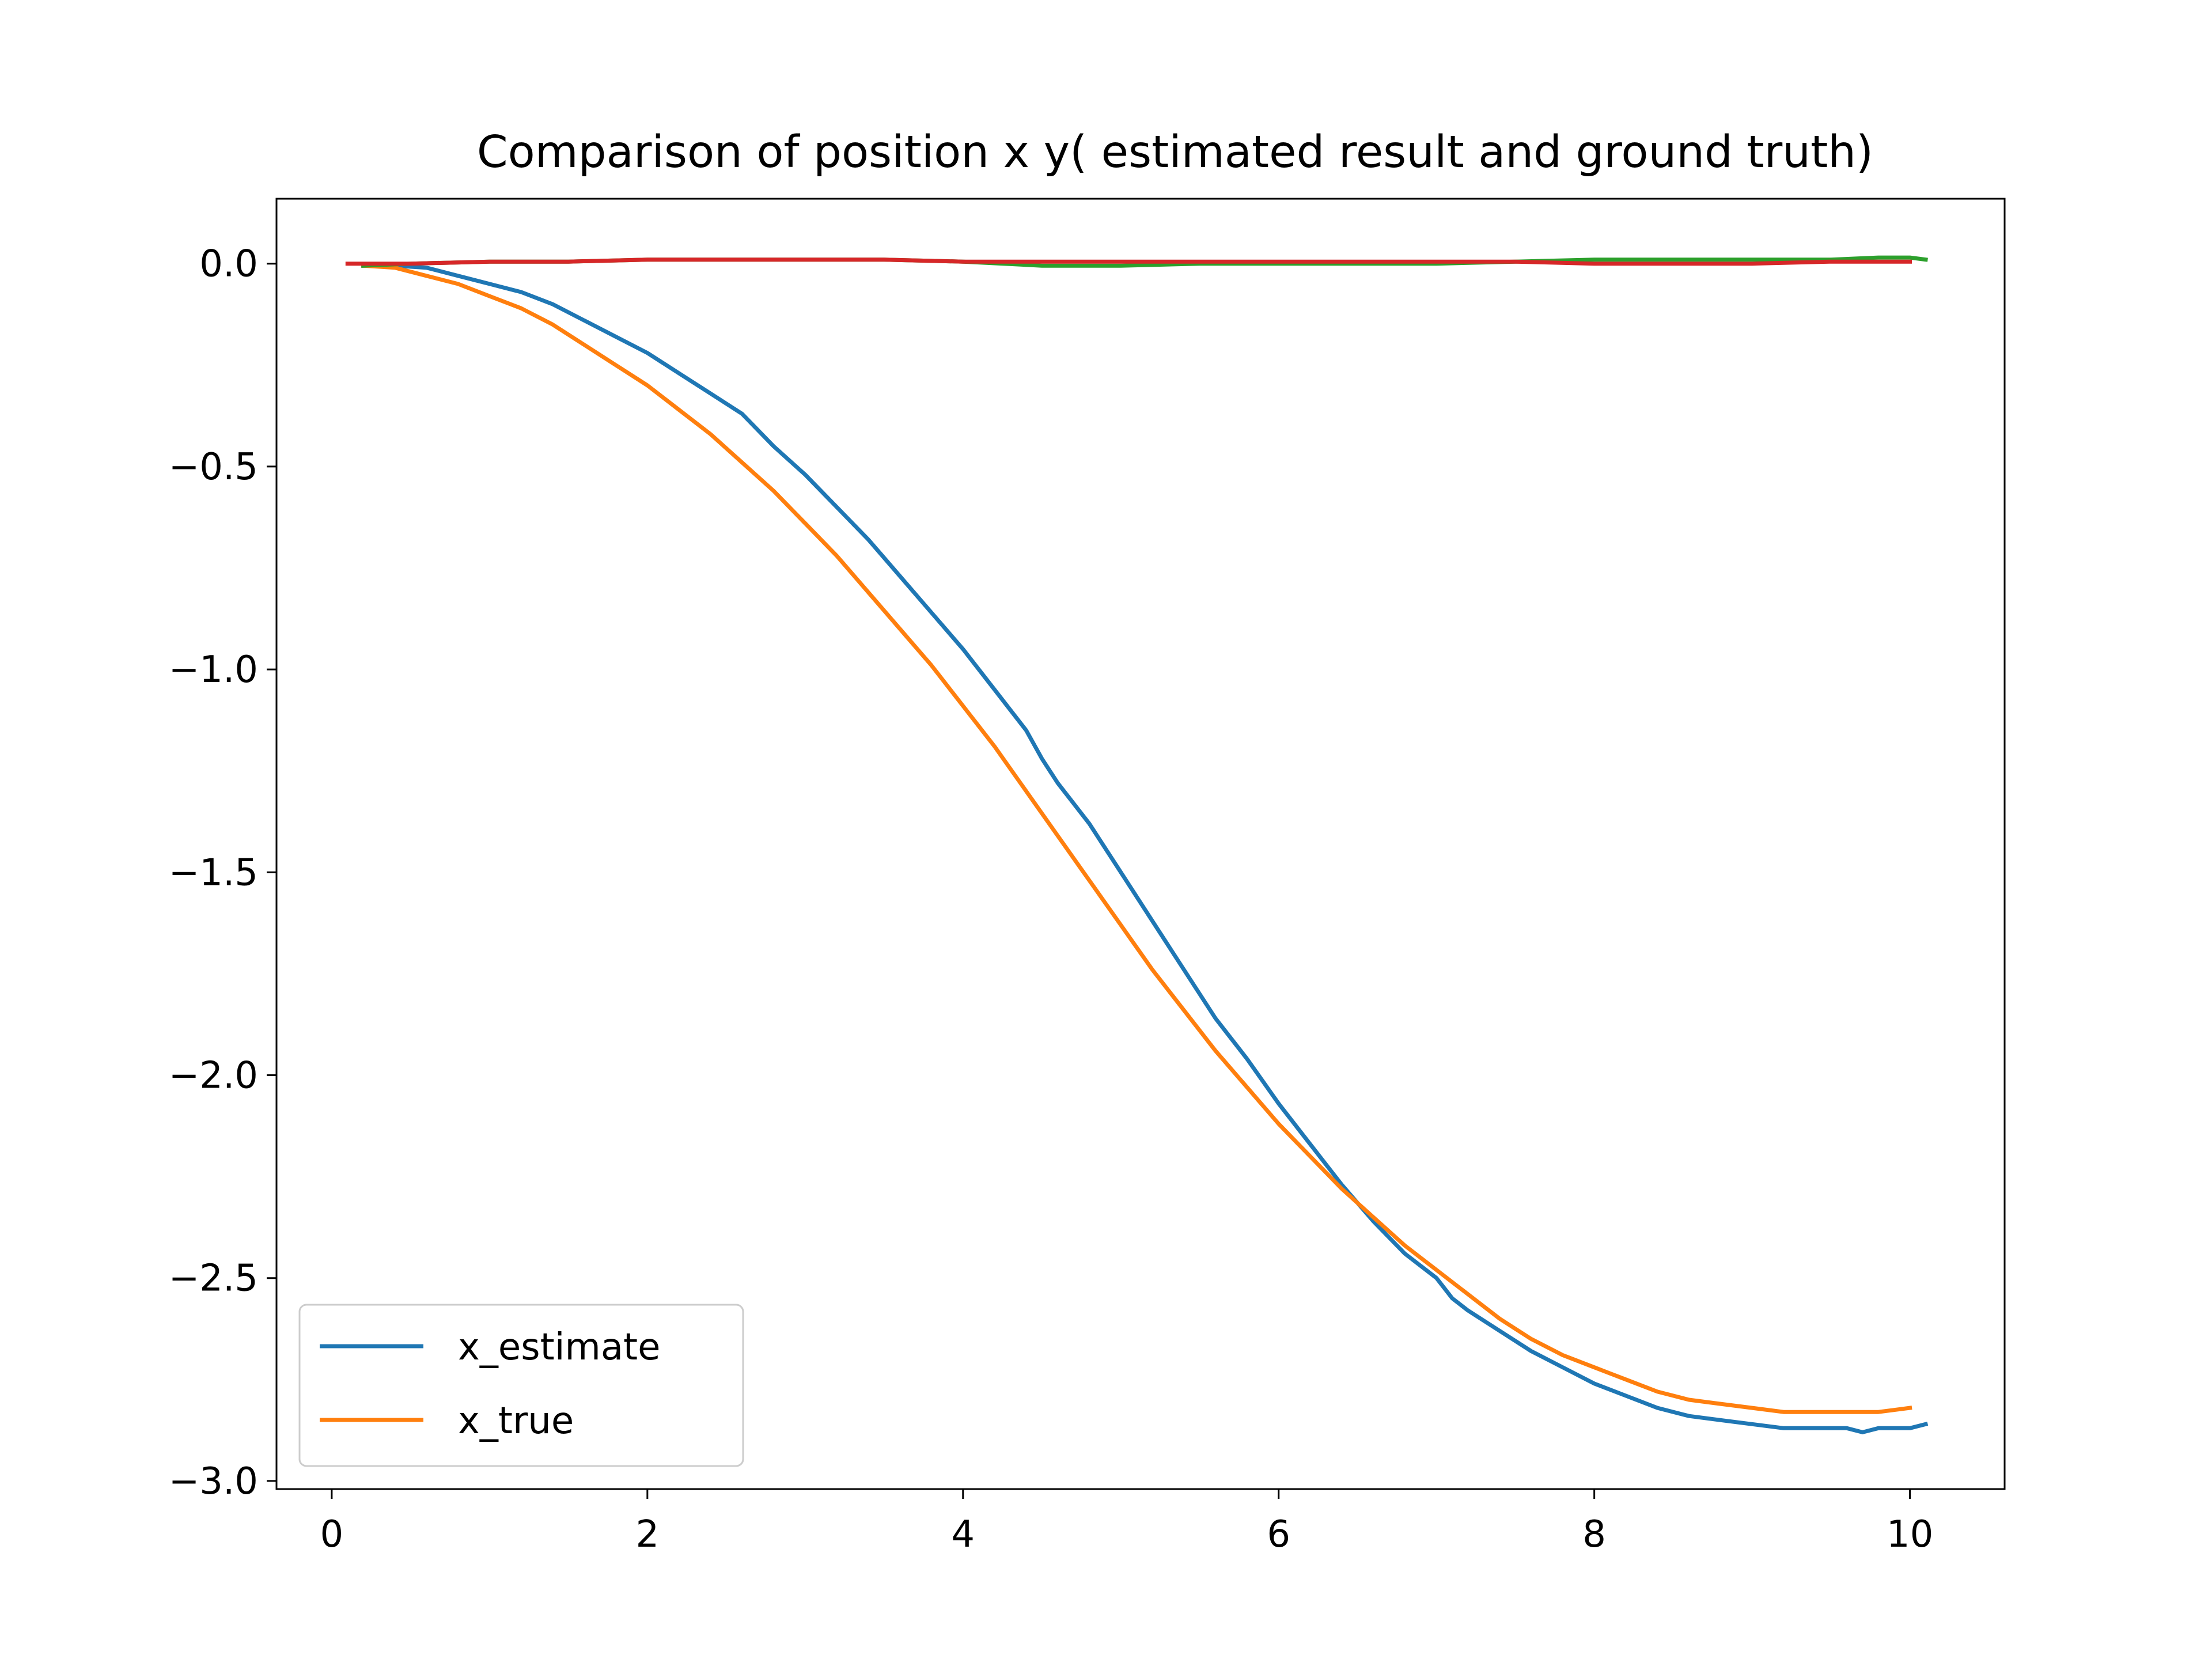  Describe the element at coordinates (963, 1534) in the screenshot. I see `x-tick-label: 4` at that location.